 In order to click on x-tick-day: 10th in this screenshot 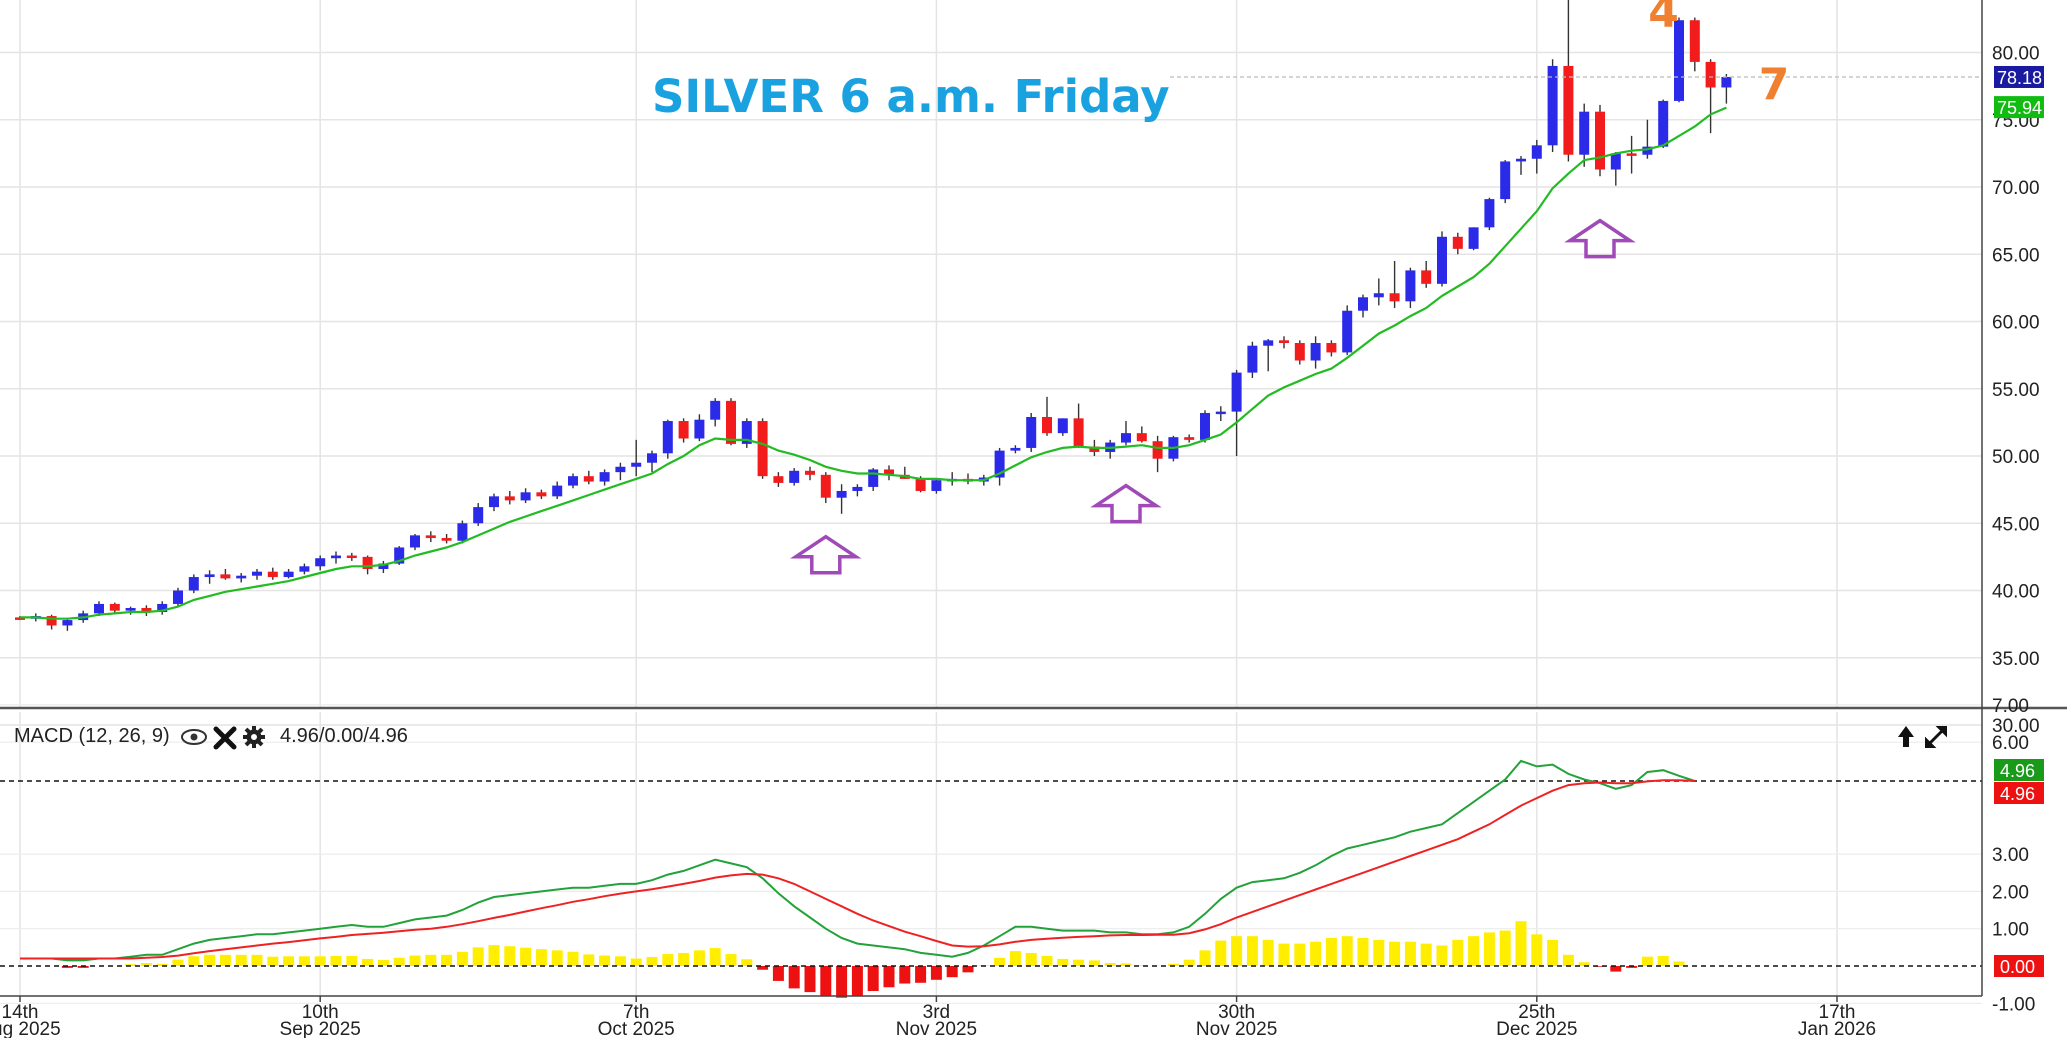, I will do `click(320, 1012)`.